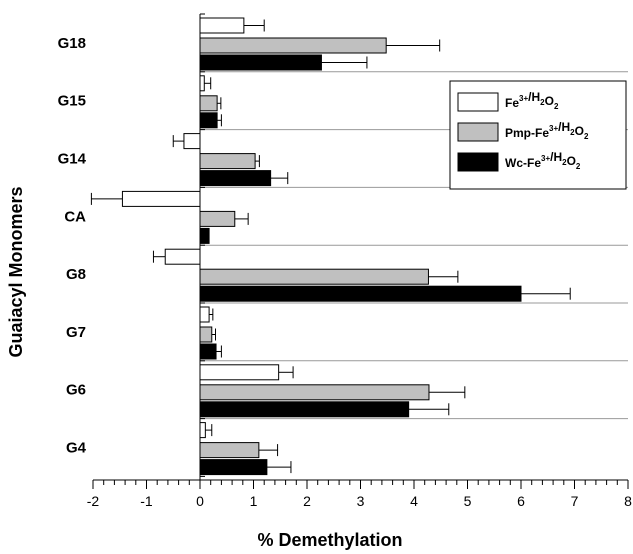 The height and width of the screenshot is (554, 633). Describe the element at coordinates (361, 501) in the screenshot. I see `x-tick-label: 3` at that location.